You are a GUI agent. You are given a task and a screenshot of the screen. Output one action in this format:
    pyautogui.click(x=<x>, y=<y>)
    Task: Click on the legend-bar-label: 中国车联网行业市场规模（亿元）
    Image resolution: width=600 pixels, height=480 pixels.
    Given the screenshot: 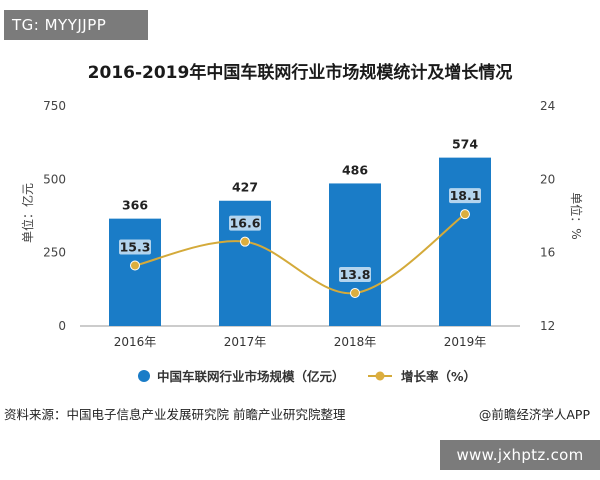 What is the action you would take?
    pyautogui.click(x=251, y=376)
    